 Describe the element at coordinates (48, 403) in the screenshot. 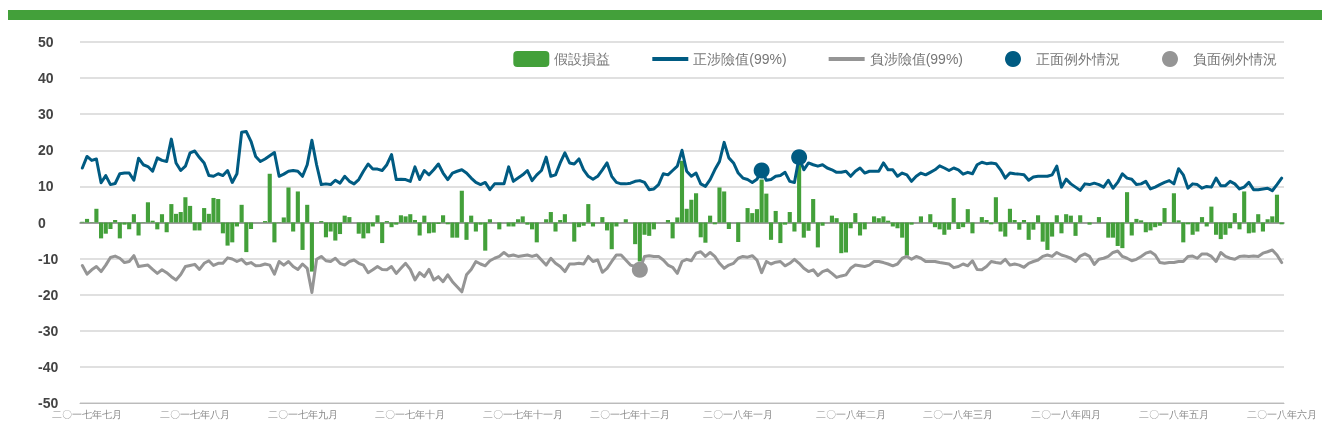

I see `y-tick-label: -50` at that location.